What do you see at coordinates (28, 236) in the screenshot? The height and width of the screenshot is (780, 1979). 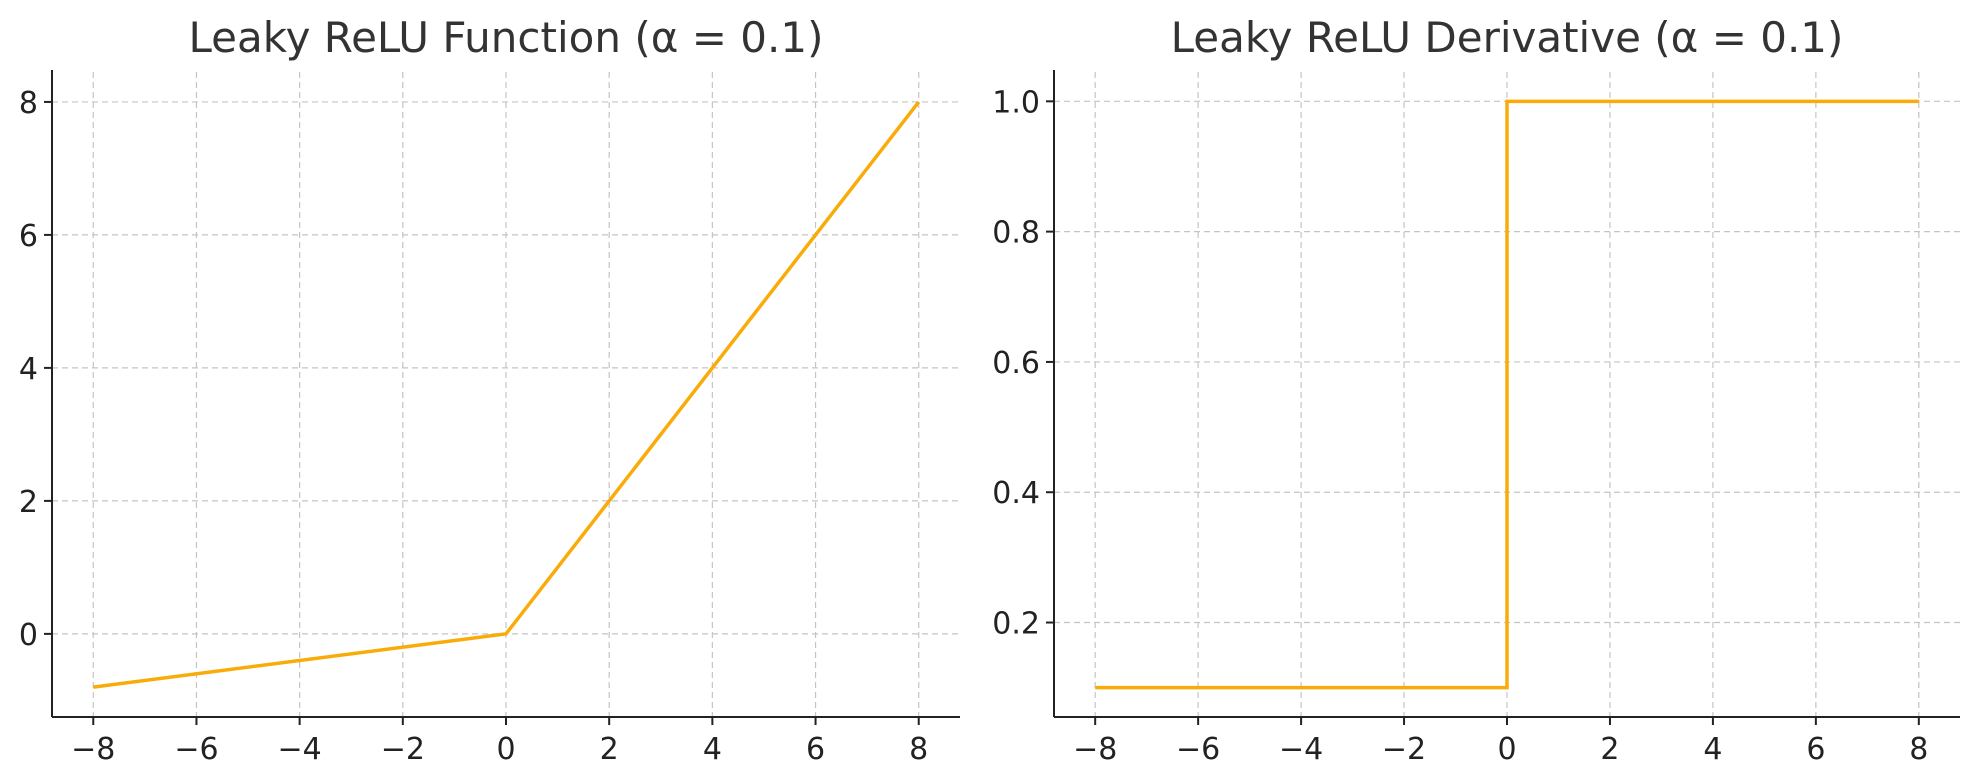 I see `y-tick-label: 6` at bounding box center [28, 236].